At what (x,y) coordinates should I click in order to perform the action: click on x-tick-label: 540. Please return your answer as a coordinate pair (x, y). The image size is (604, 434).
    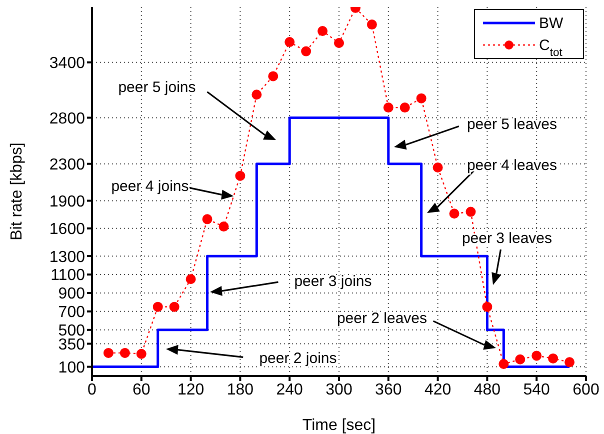
    Looking at the image, I should click on (536, 389).